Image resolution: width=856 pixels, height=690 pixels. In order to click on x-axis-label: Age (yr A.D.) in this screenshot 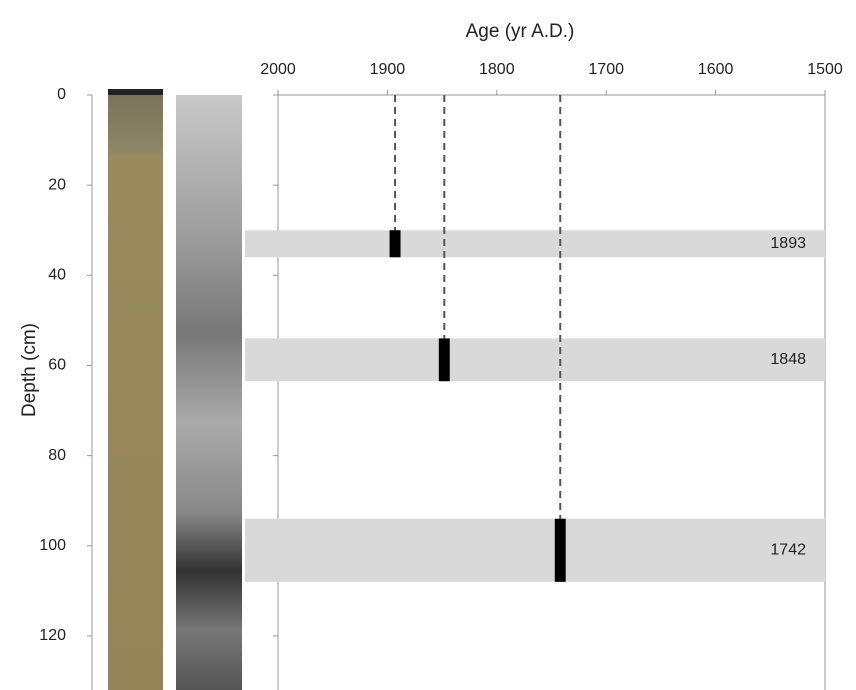, I will do `click(520, 31)`.